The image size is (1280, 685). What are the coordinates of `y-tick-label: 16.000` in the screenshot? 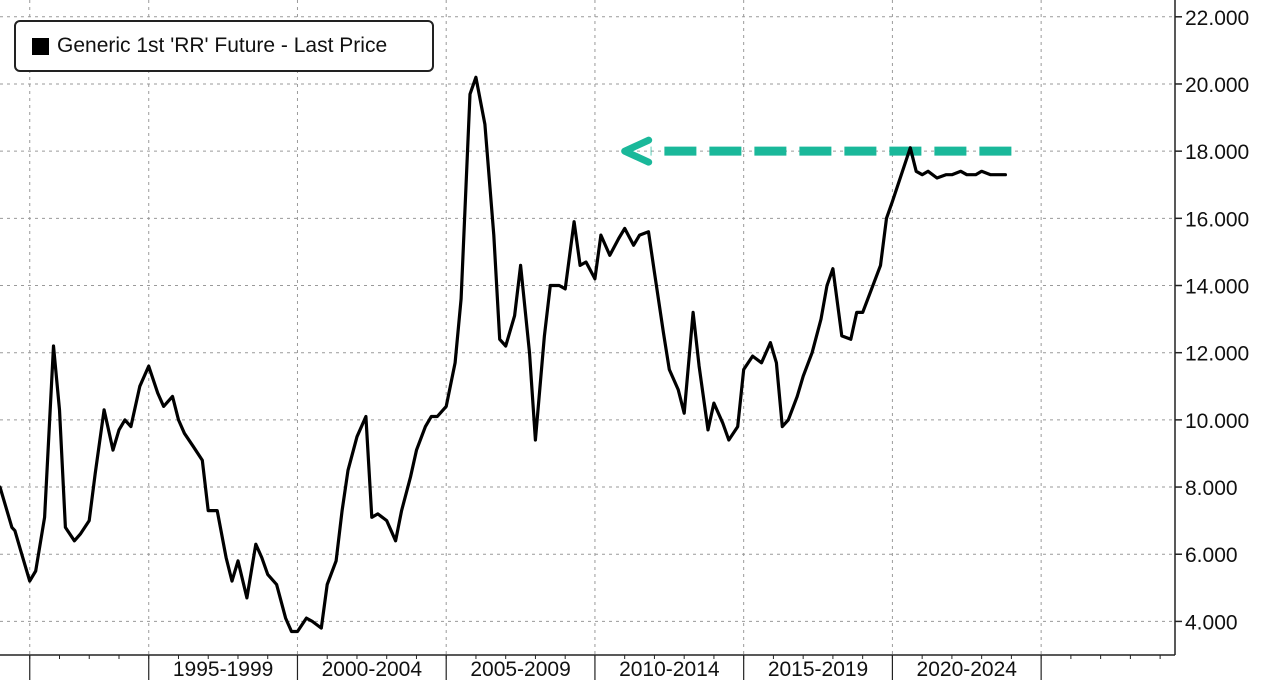 It's located at (1217, 219).